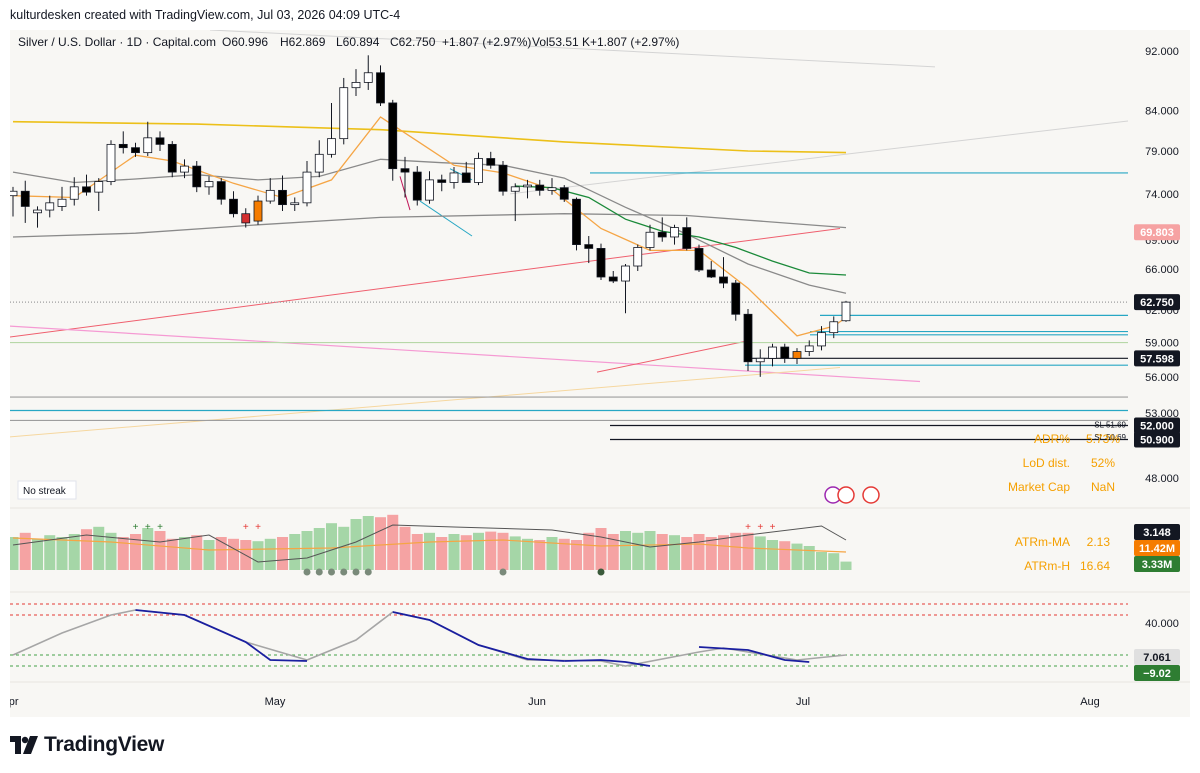  Describe the element at coordinates (550, 702) in the screenshot. I see `time-axis: Apr May Jun Jul Aug` at that location.